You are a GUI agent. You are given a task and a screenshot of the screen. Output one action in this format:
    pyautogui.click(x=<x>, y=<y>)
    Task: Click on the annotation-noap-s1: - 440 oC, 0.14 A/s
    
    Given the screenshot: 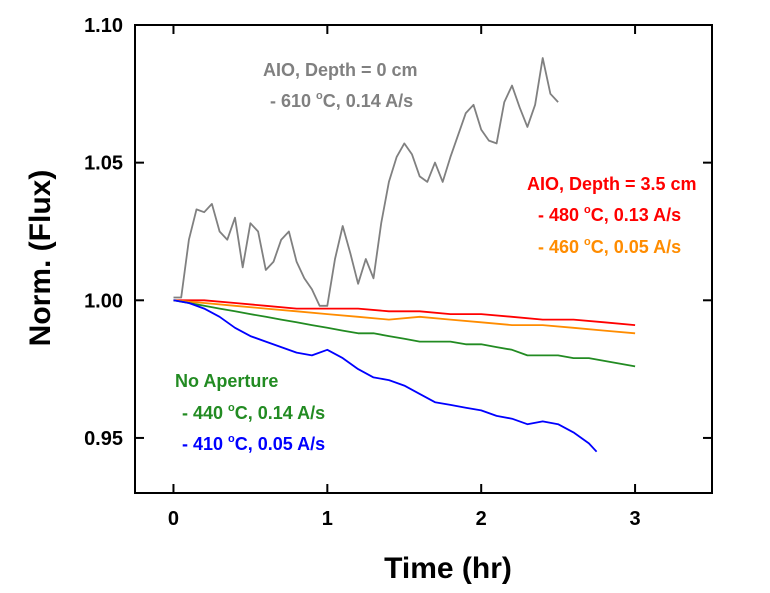 What is the action you would take?
    pyautogui.click(x=253, y=412)
    